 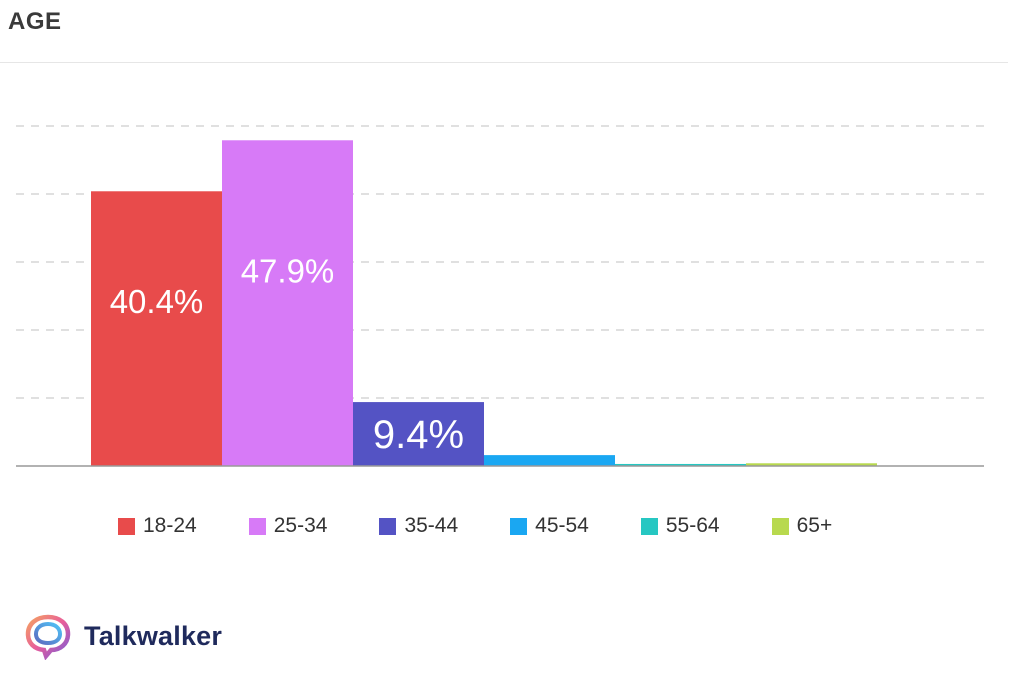 I want to click on talkwalker-logo-icon, so click(x=48, y=637).